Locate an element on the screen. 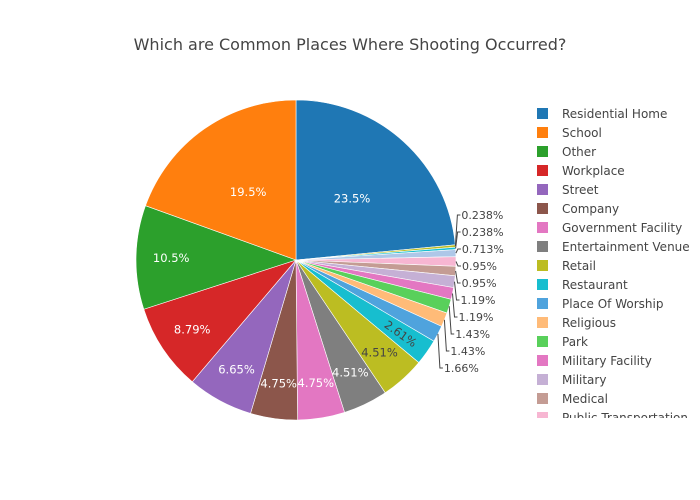  legend-item-military: Military is located at coordinates (571, 380).